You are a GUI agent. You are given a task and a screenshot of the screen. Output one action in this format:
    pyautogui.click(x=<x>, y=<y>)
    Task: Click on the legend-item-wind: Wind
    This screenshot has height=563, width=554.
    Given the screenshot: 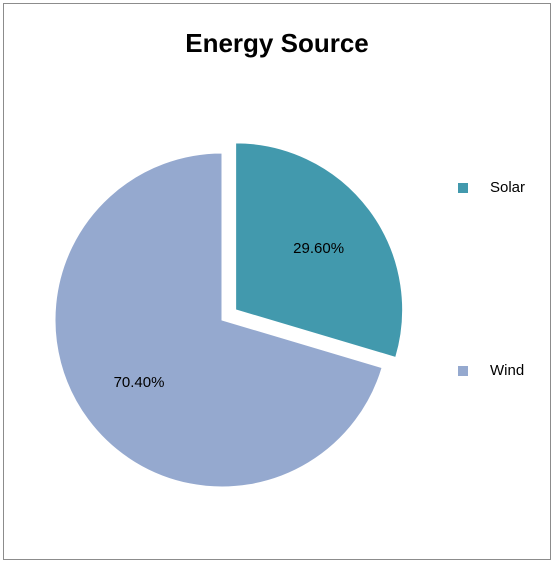 What is the action you would take?
    pyautogui.click(x=491, y=370)
    